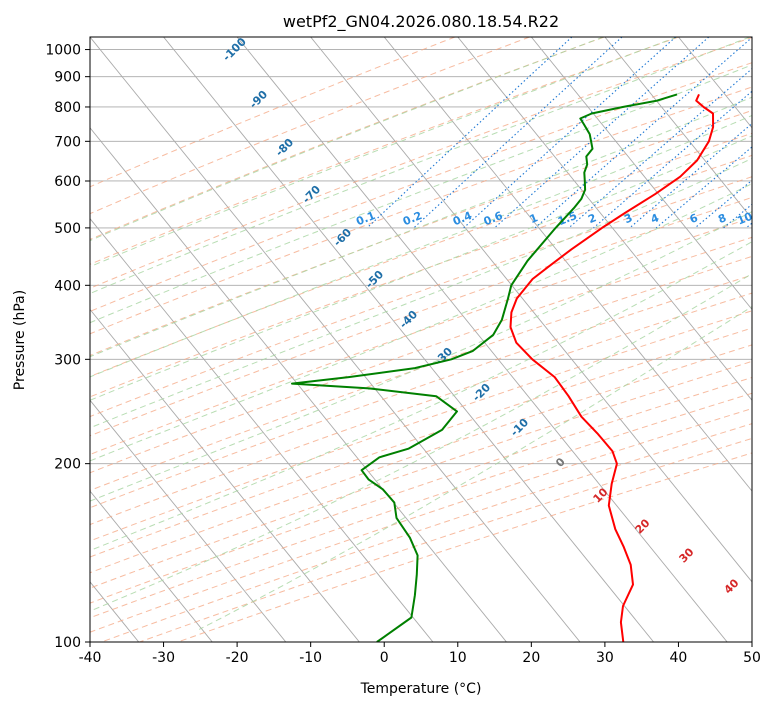 Image resolution: width=775 pixels, height=708 pixels. What do you see at coordinates (531, 658) in the screenshot?
I see `x-tick-label: 20` at bounding box center [531, 658].